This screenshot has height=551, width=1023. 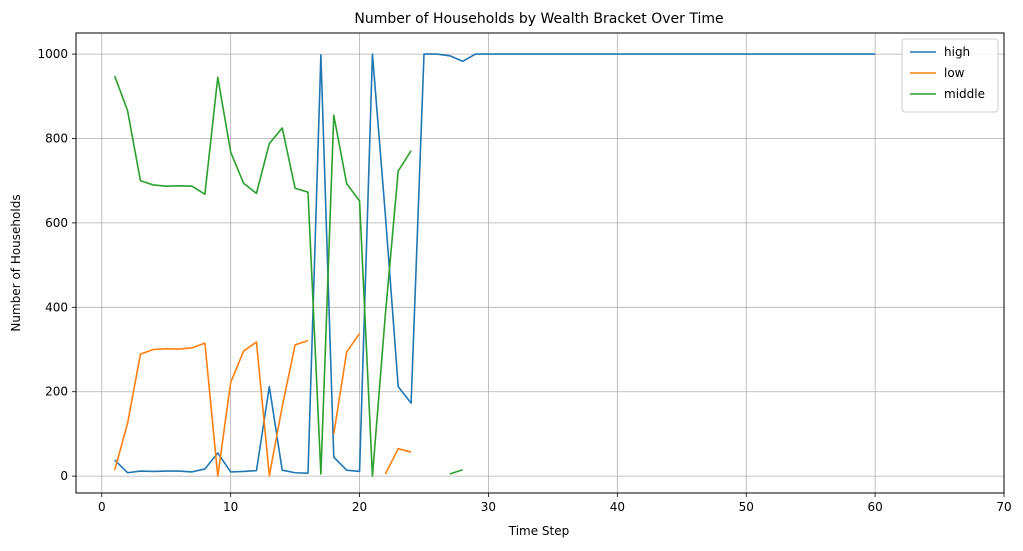 What do you see at coordinates (539, 531) in the screenshot?
I see `x-axis-label: Time Step` at bounding box center [539, 531].